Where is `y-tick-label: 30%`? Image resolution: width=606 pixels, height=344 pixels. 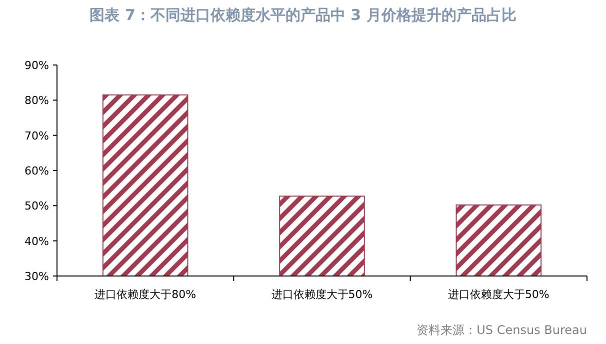 y-tick-label: 30% is located at coordinates (36, 276).